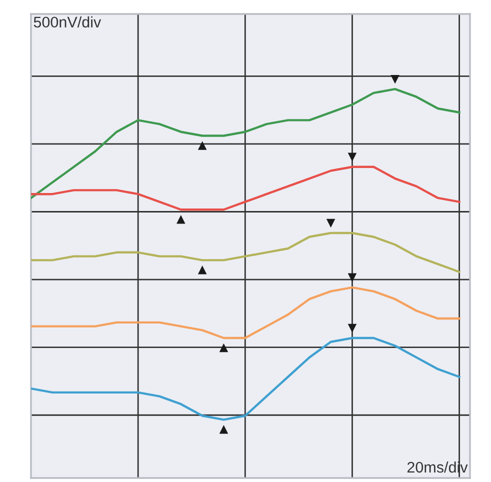 Image resolution: width=491 pixels, height=482 pixels. What do you see at coordinates (68, 22) in the screenshot?
I see `text: 500nV/div` at bounding box center [68, 22].